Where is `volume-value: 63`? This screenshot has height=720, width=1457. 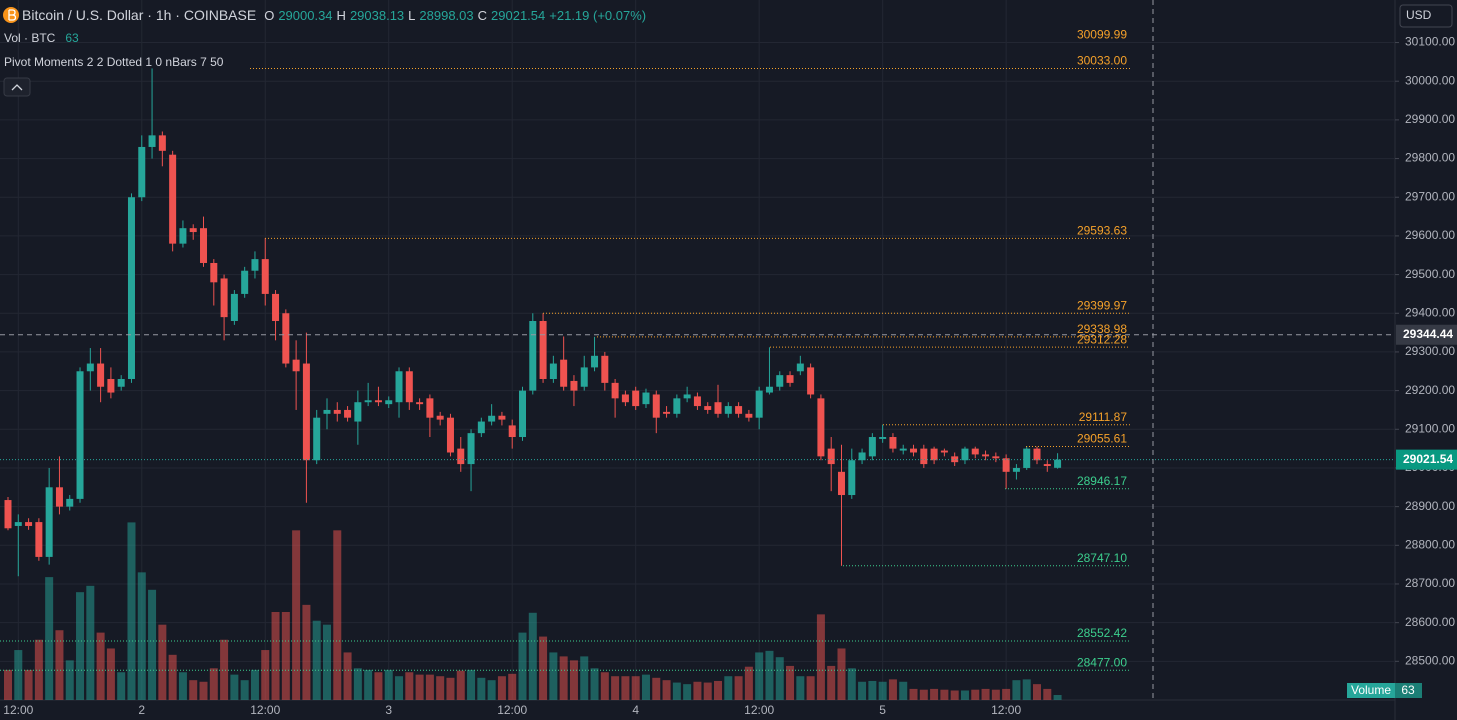
volume-value: 63 is located at coordinates (72, 38).